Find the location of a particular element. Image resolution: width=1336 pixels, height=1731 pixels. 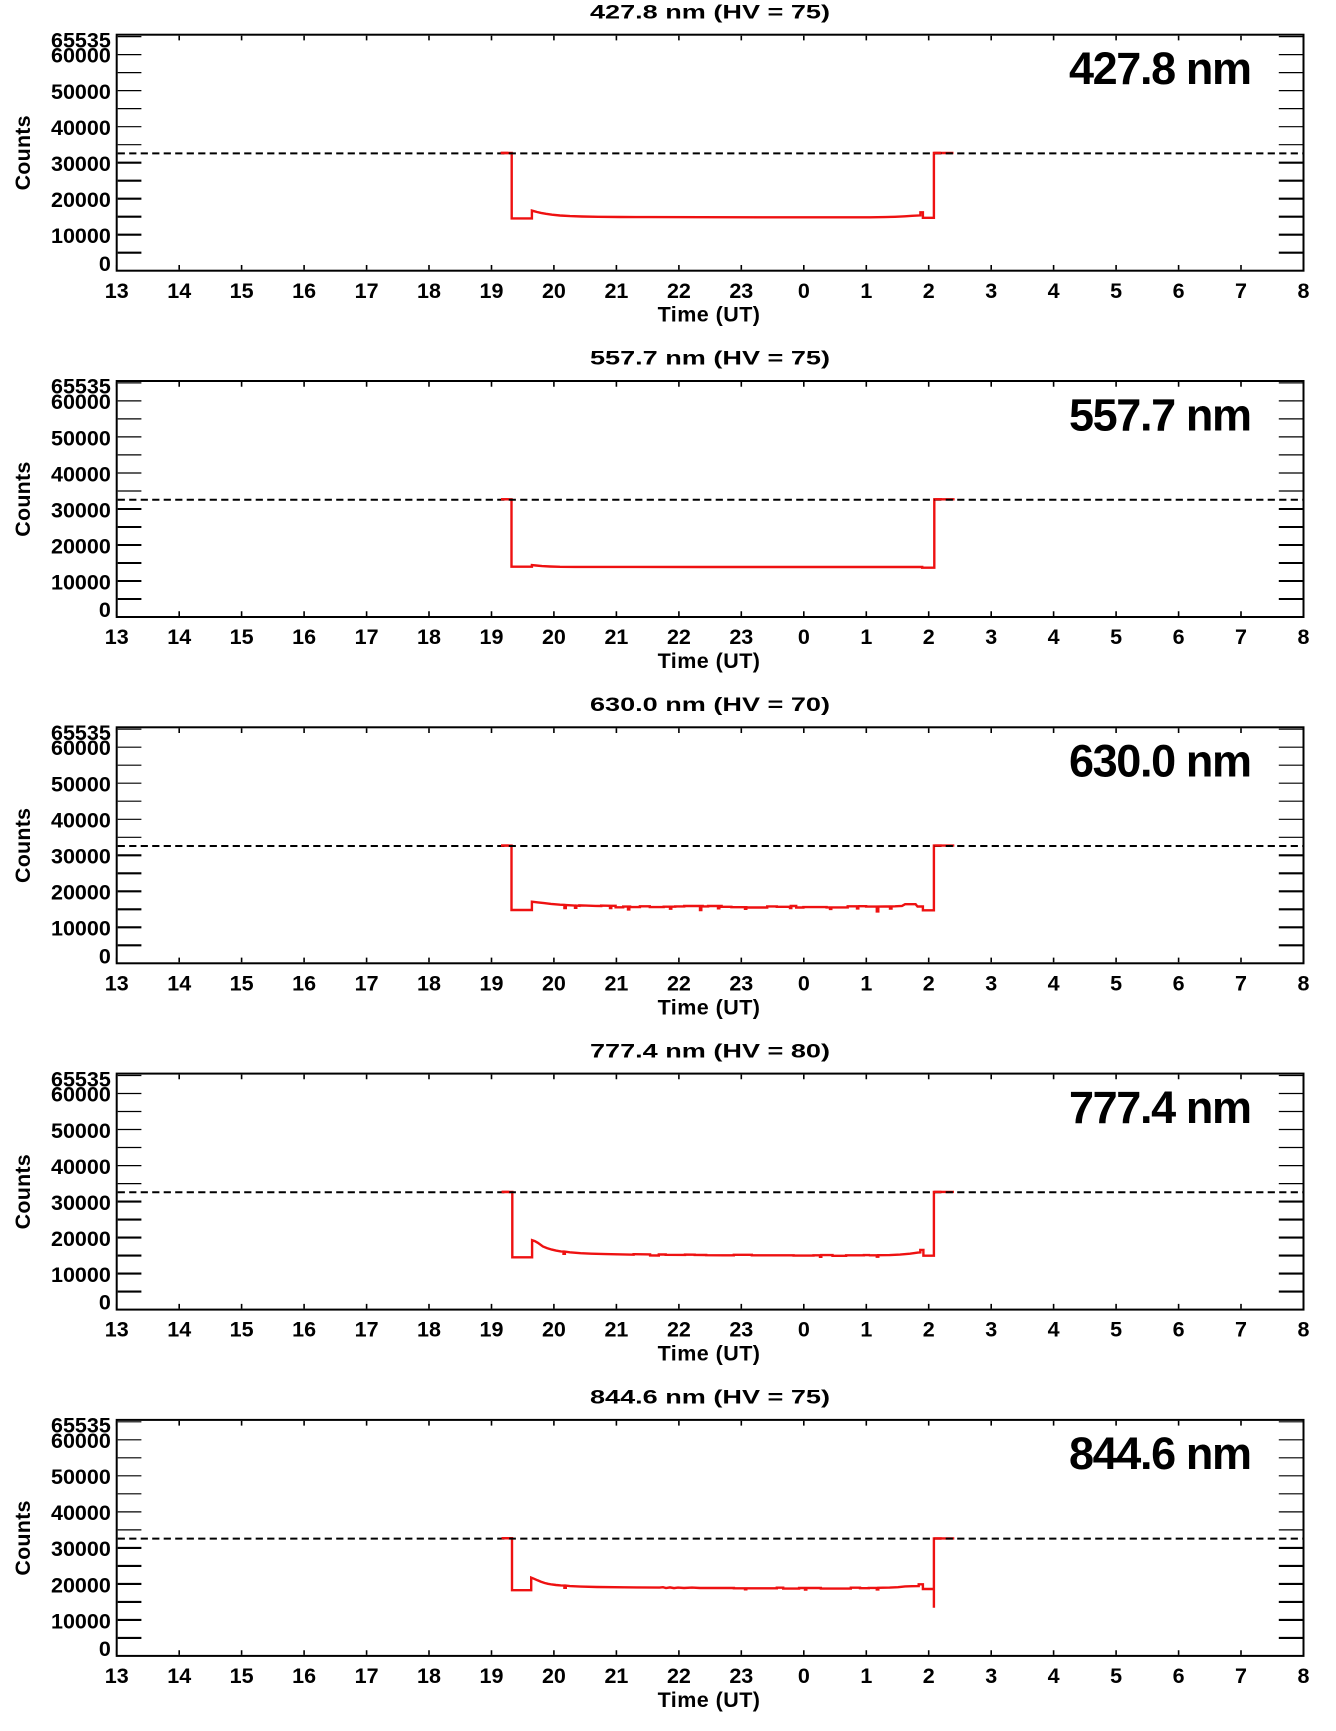

svg-text: 17 is located at coordinates (367, 637).